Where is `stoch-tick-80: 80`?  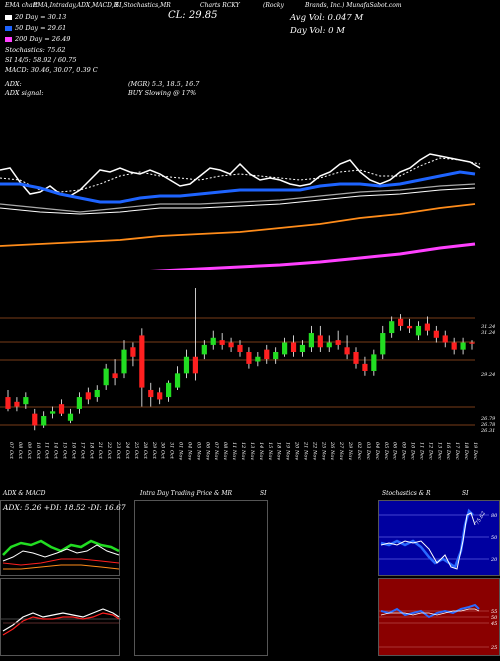
stoch-tick-80: 80 is located at coordinates (494, 516).